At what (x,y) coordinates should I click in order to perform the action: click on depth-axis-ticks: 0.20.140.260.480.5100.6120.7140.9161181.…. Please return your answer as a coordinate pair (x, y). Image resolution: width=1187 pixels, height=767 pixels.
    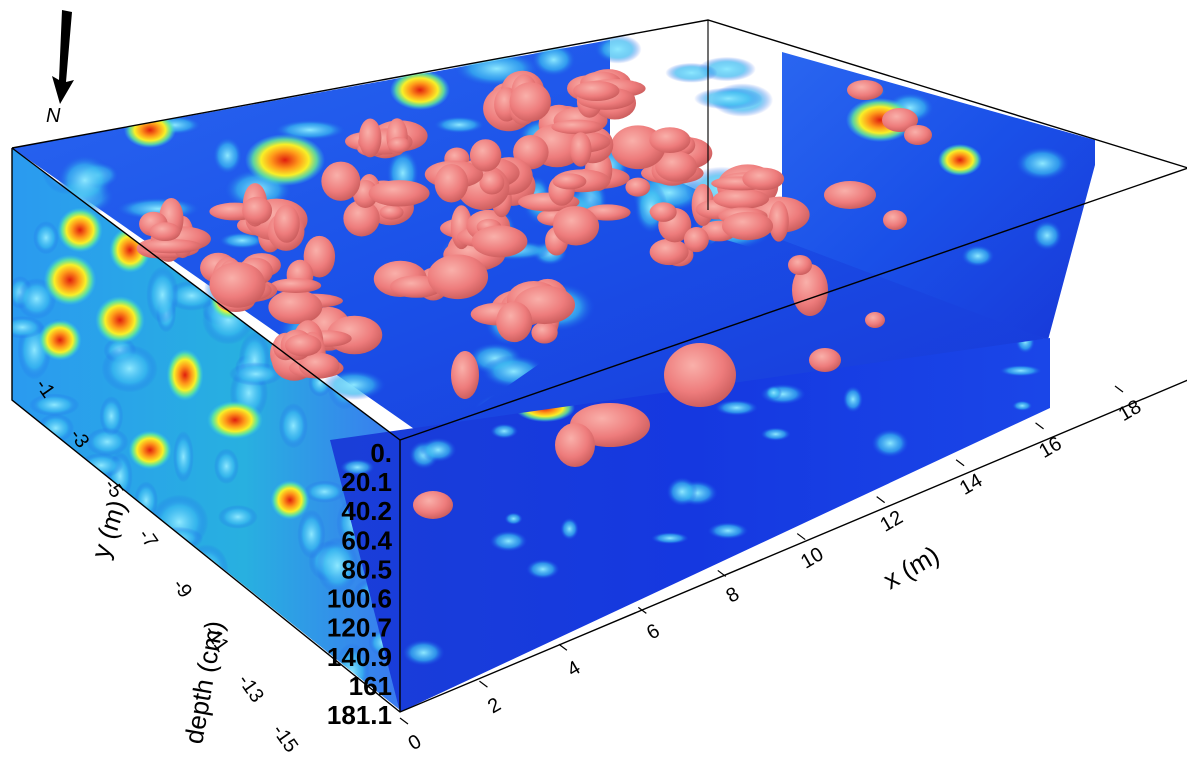
    Looking at the image, I should click on (360, 584).